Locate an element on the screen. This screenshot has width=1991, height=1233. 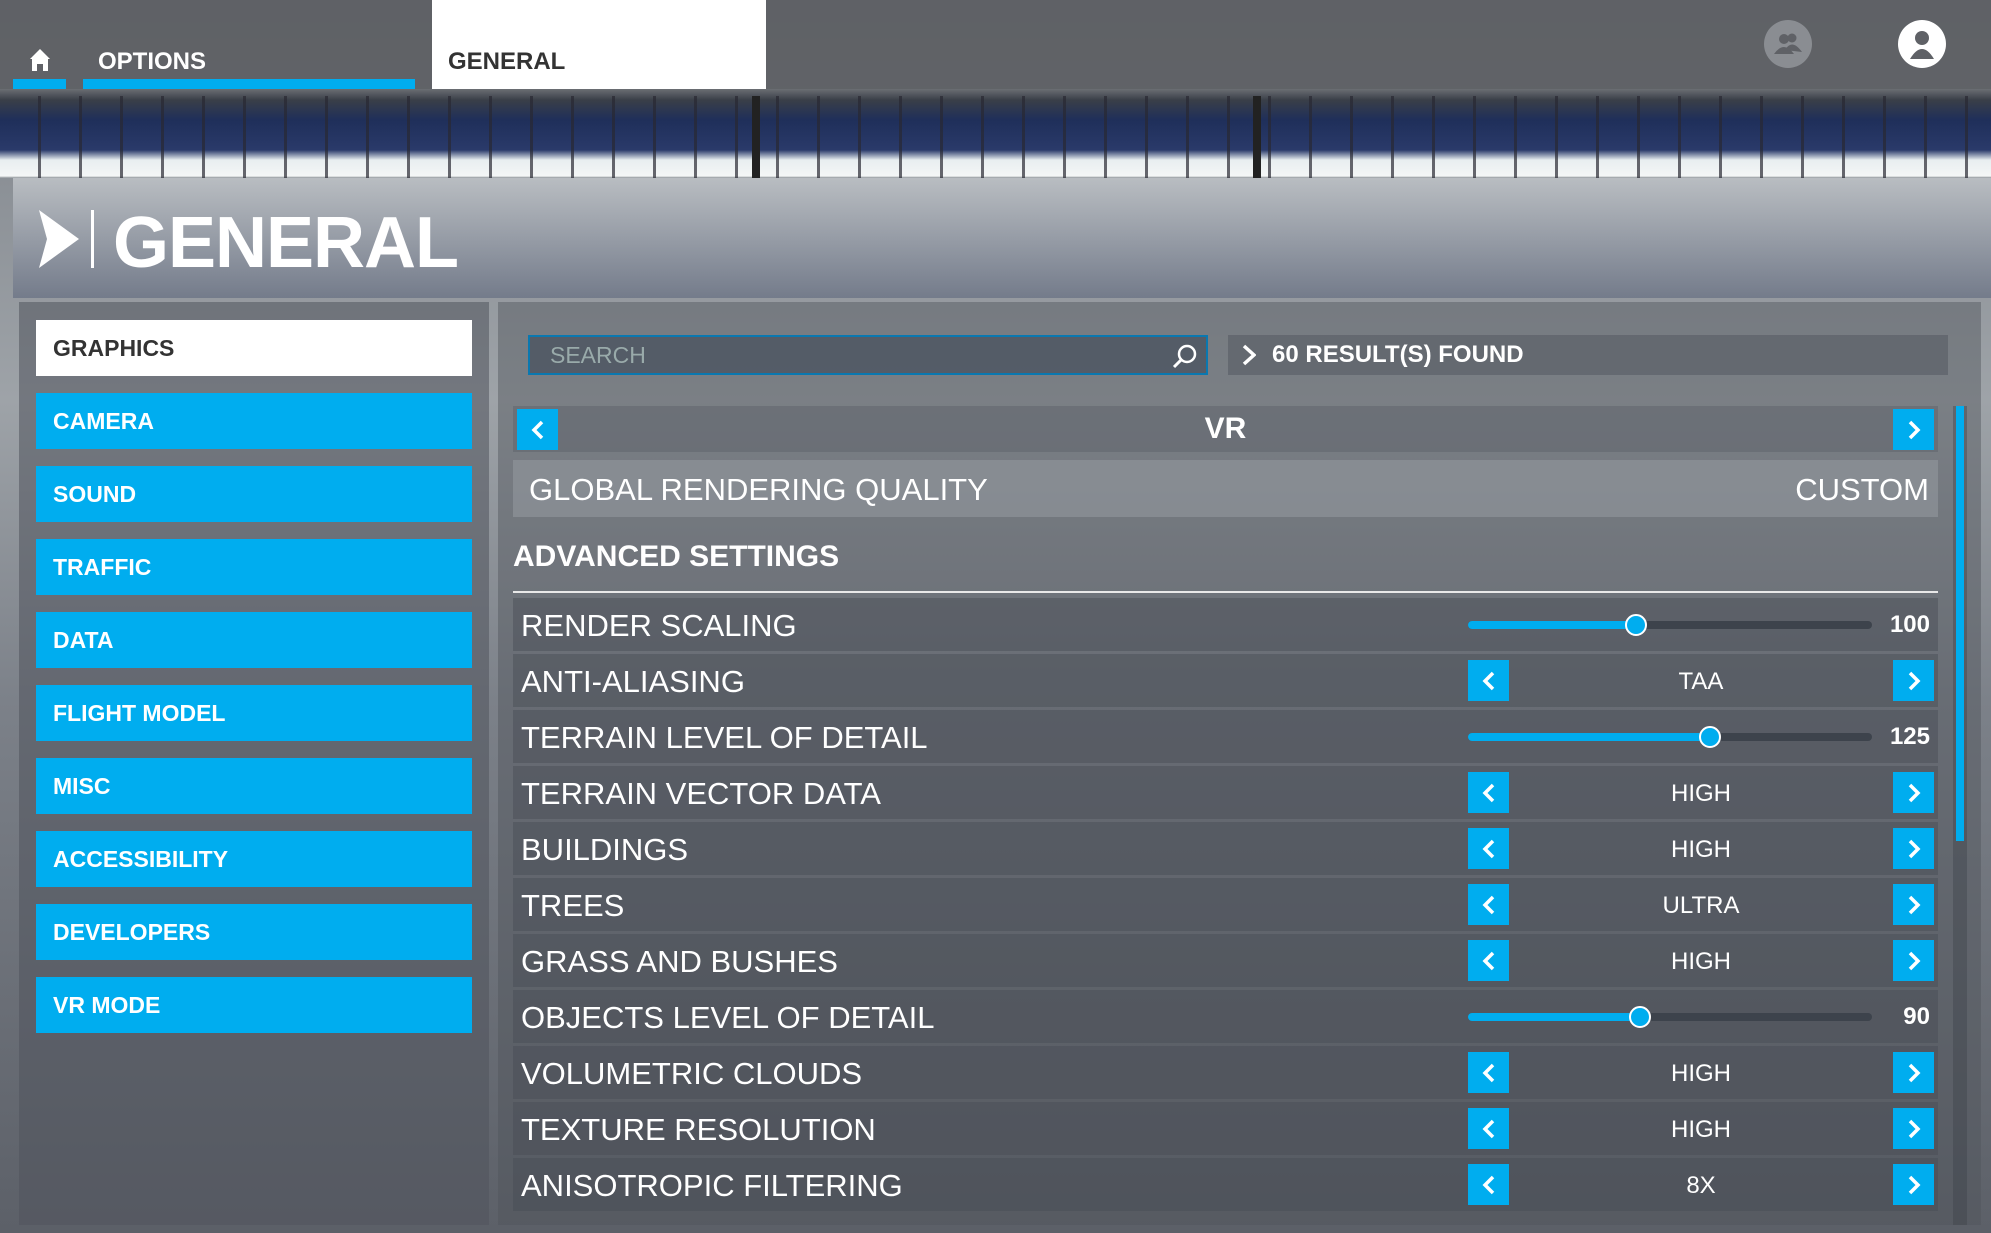
tab-general-label: GENERAL is located at coordinates (507, 61).